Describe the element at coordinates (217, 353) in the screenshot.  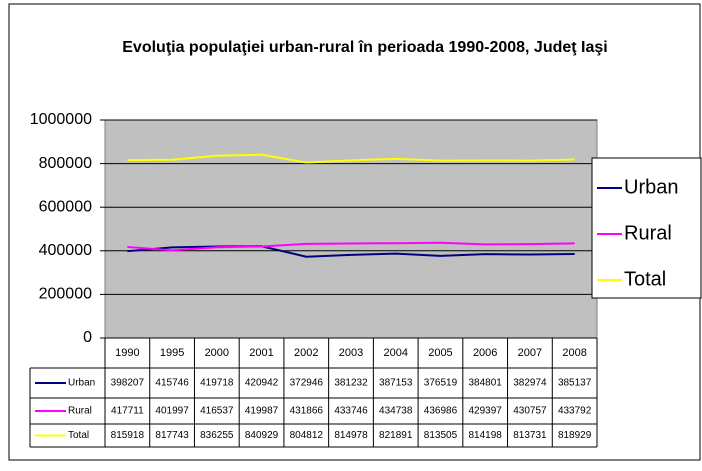
I see `x-tick-label: 2000` at that location.